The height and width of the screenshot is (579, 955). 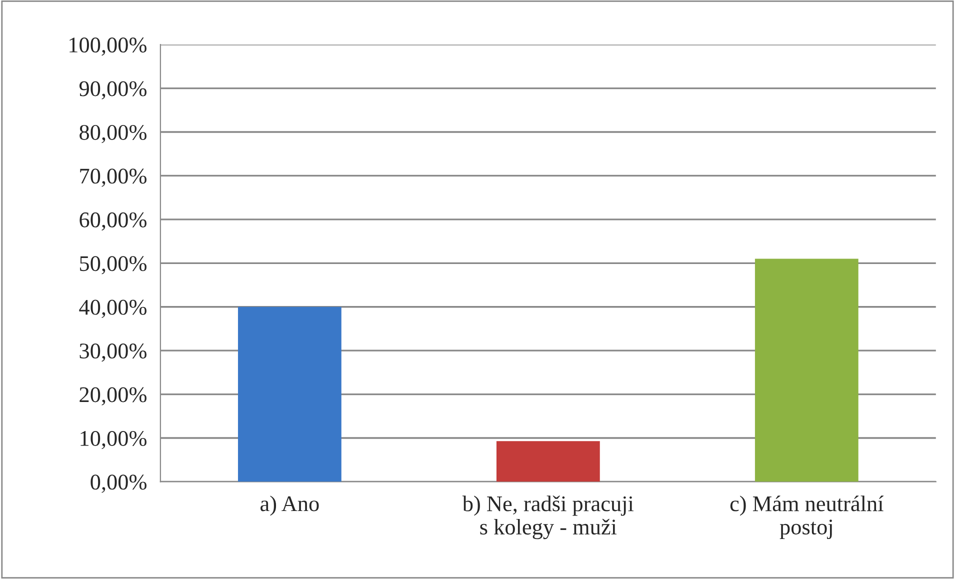 What do you see at coordinates (113, 134) in the screenshot?
I see `y-tick-label: 80,00%` at bounding box center [113, 134].